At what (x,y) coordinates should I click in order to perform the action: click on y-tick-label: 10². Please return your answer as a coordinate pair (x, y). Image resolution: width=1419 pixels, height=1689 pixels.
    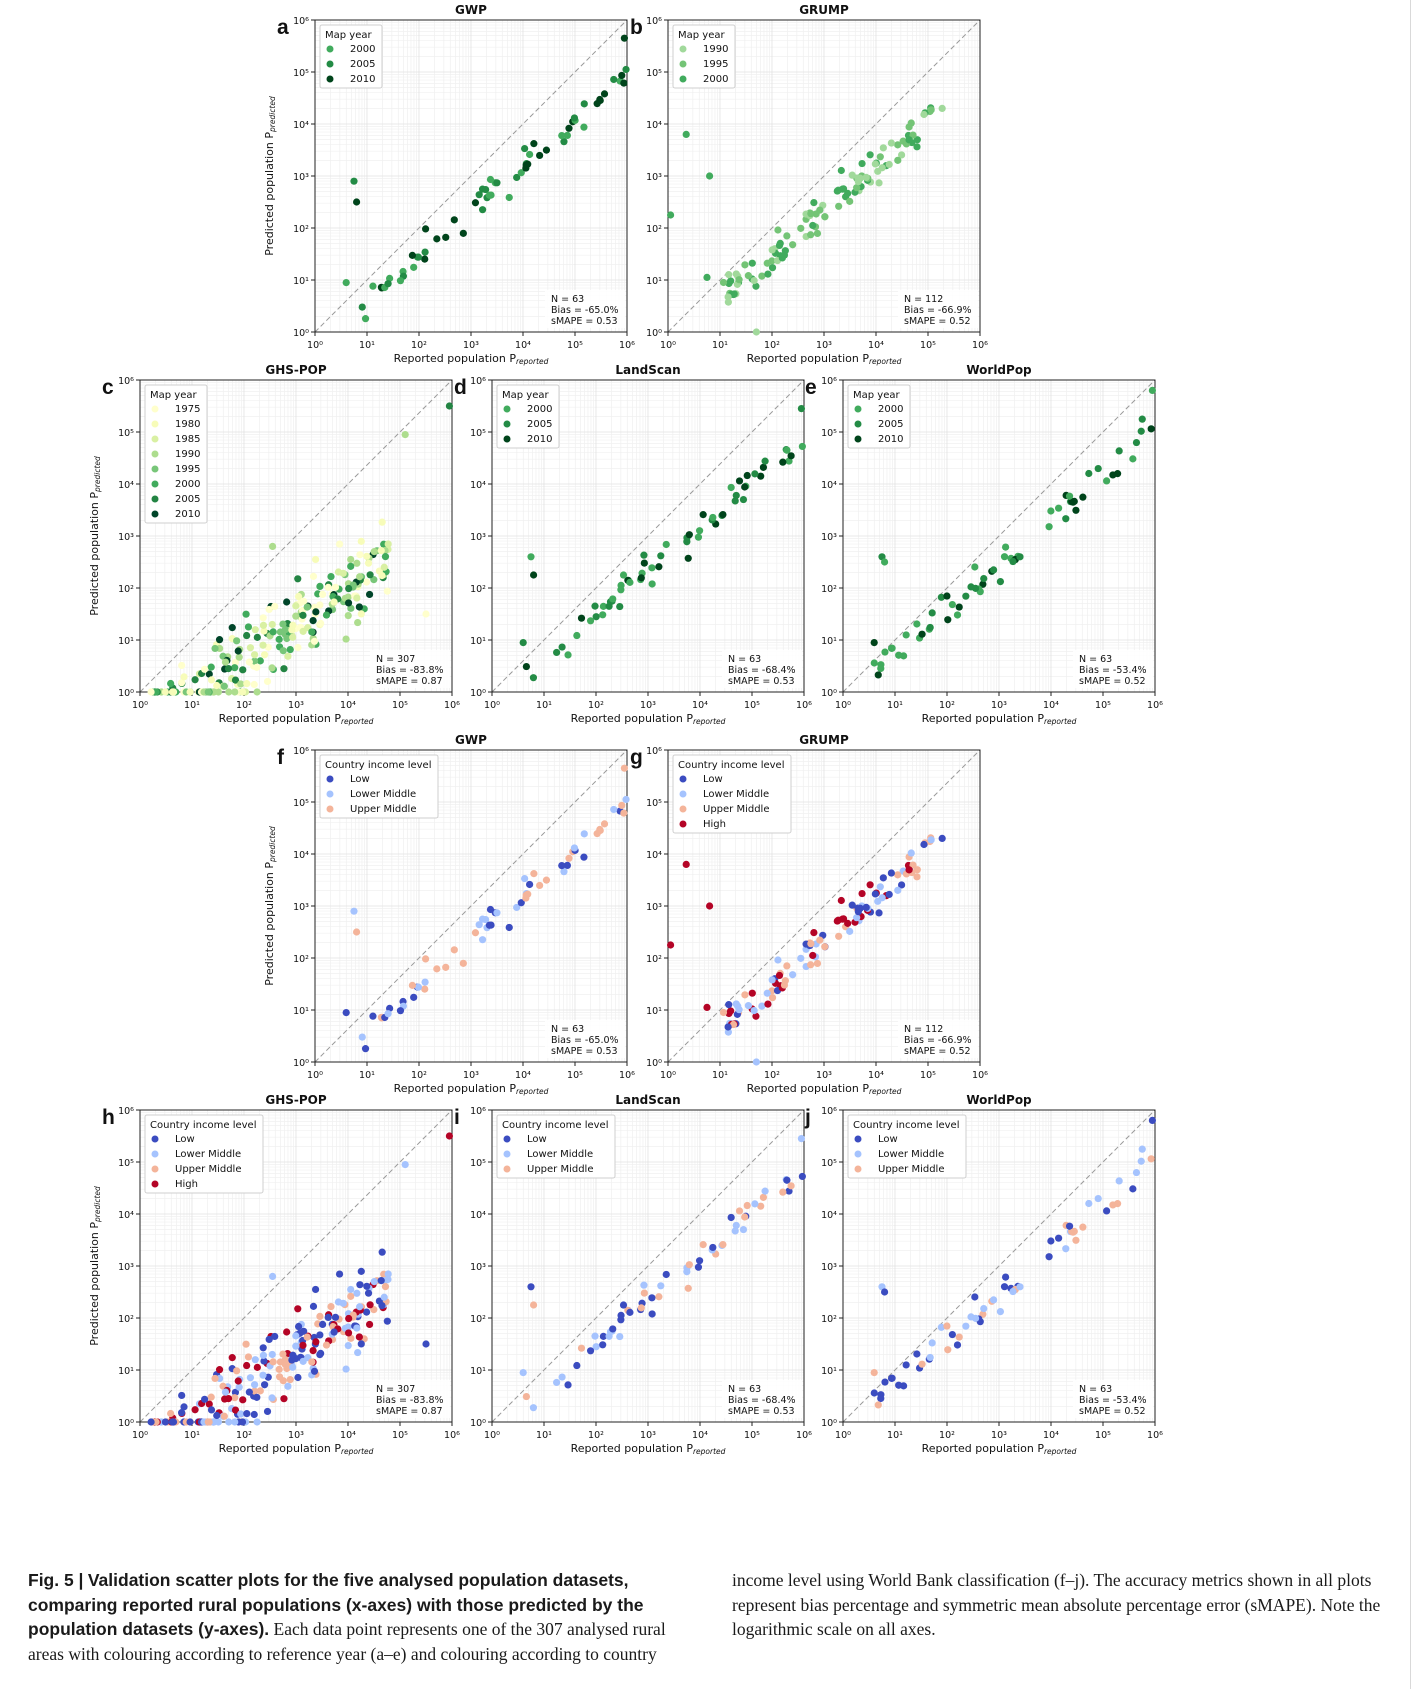
    Looking at the image, I should click on (126, 589).